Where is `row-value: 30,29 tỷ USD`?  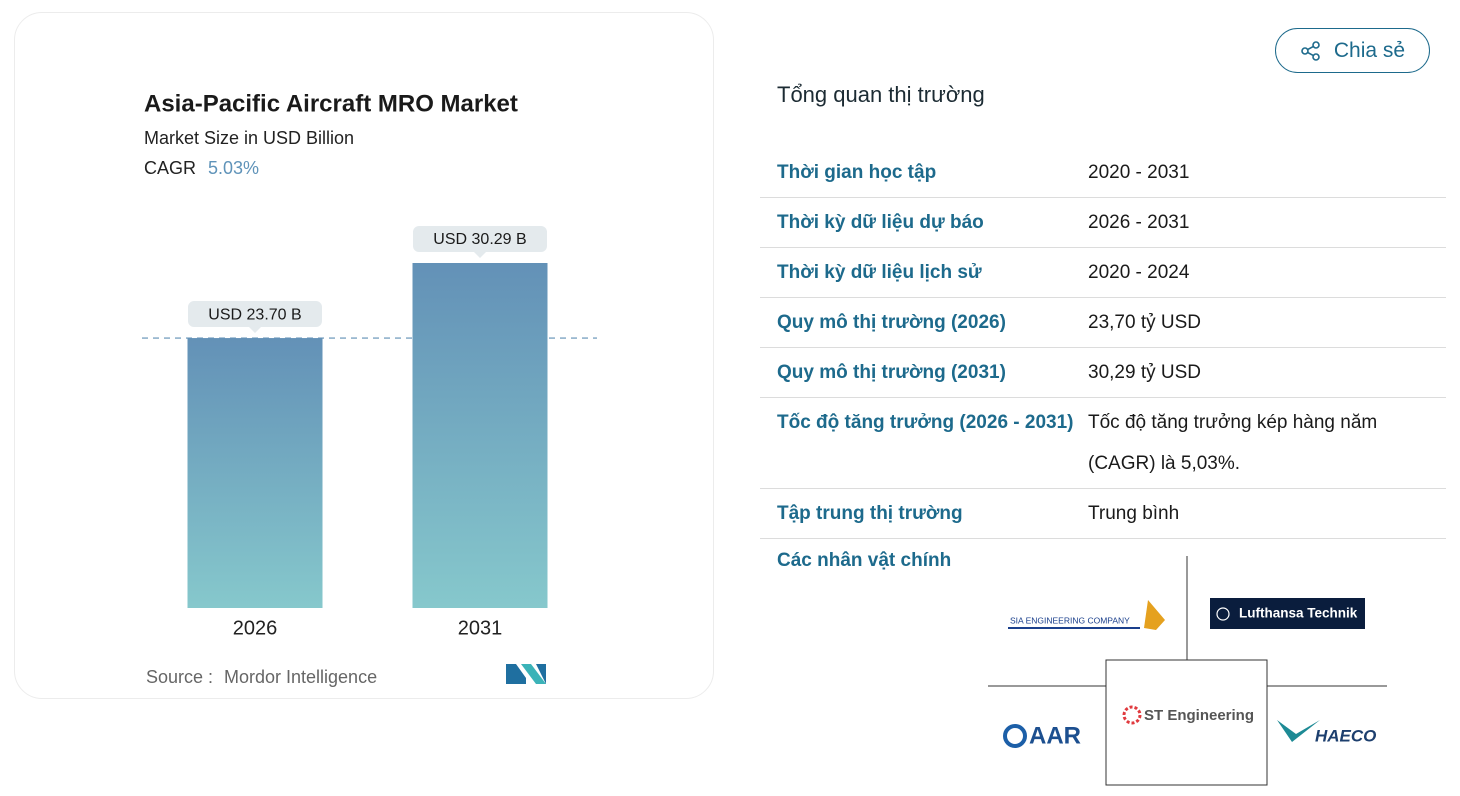
row-value: 30,29 tỷ USD is located at coordinates (1144, 372).